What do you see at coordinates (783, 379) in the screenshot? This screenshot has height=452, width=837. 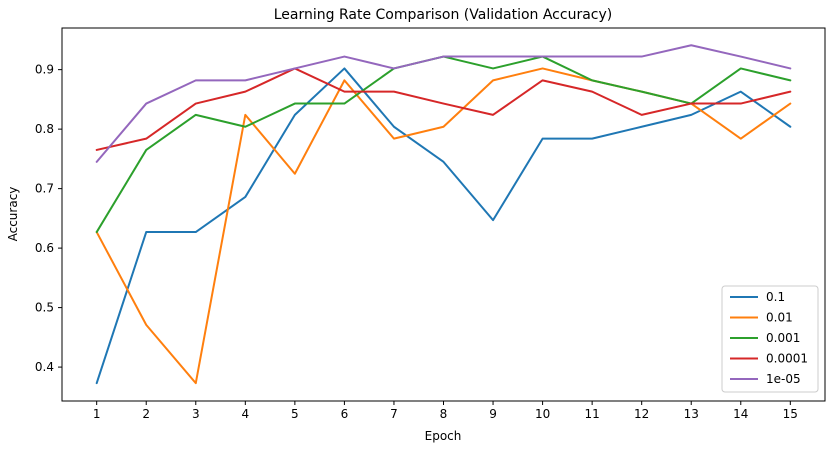 I see `legend-label: 1e-05` at bounding box center [783, 379].